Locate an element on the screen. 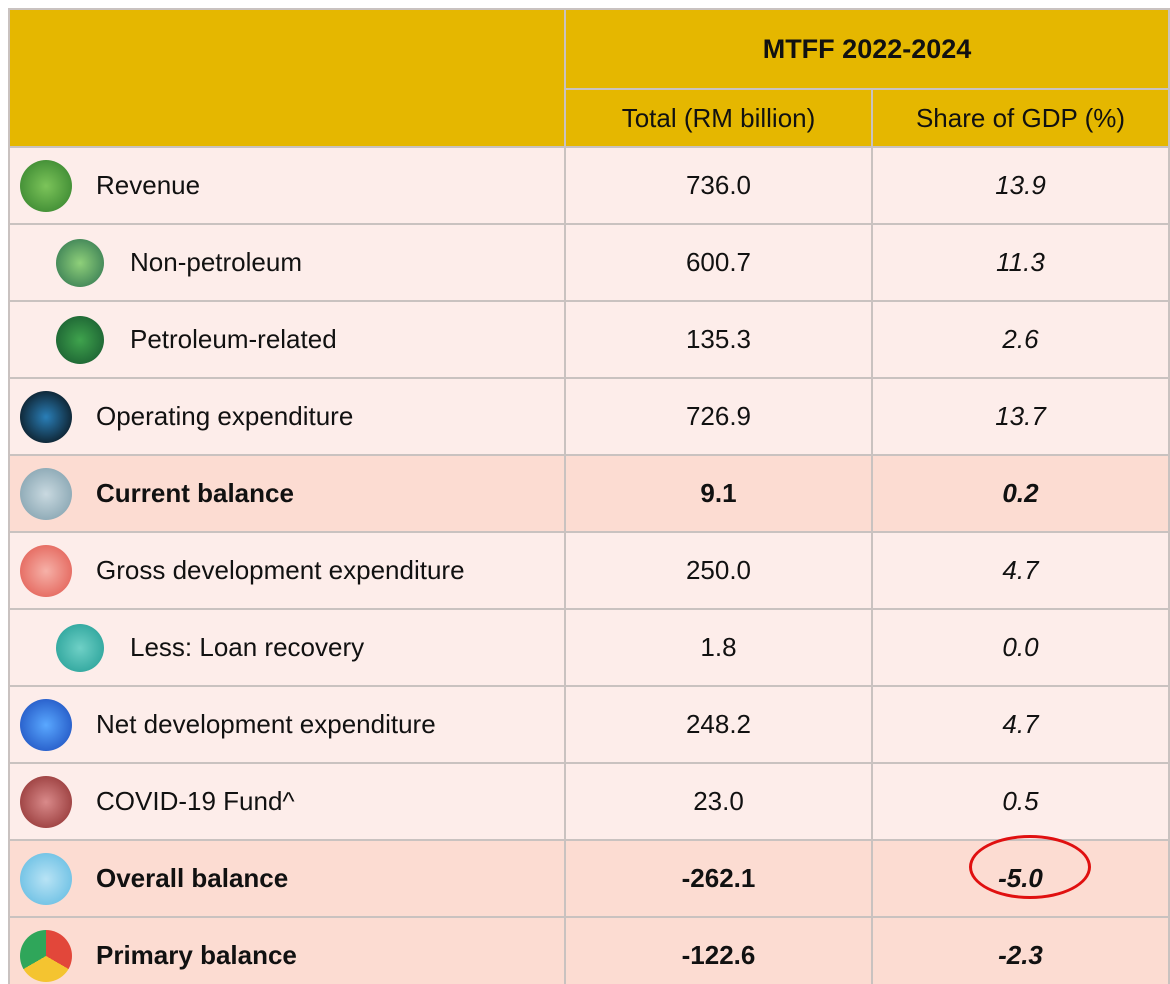 Image resolution: width=1170 pixels, height=984 pixels. corner-cell is located at coordinates (287, 78).